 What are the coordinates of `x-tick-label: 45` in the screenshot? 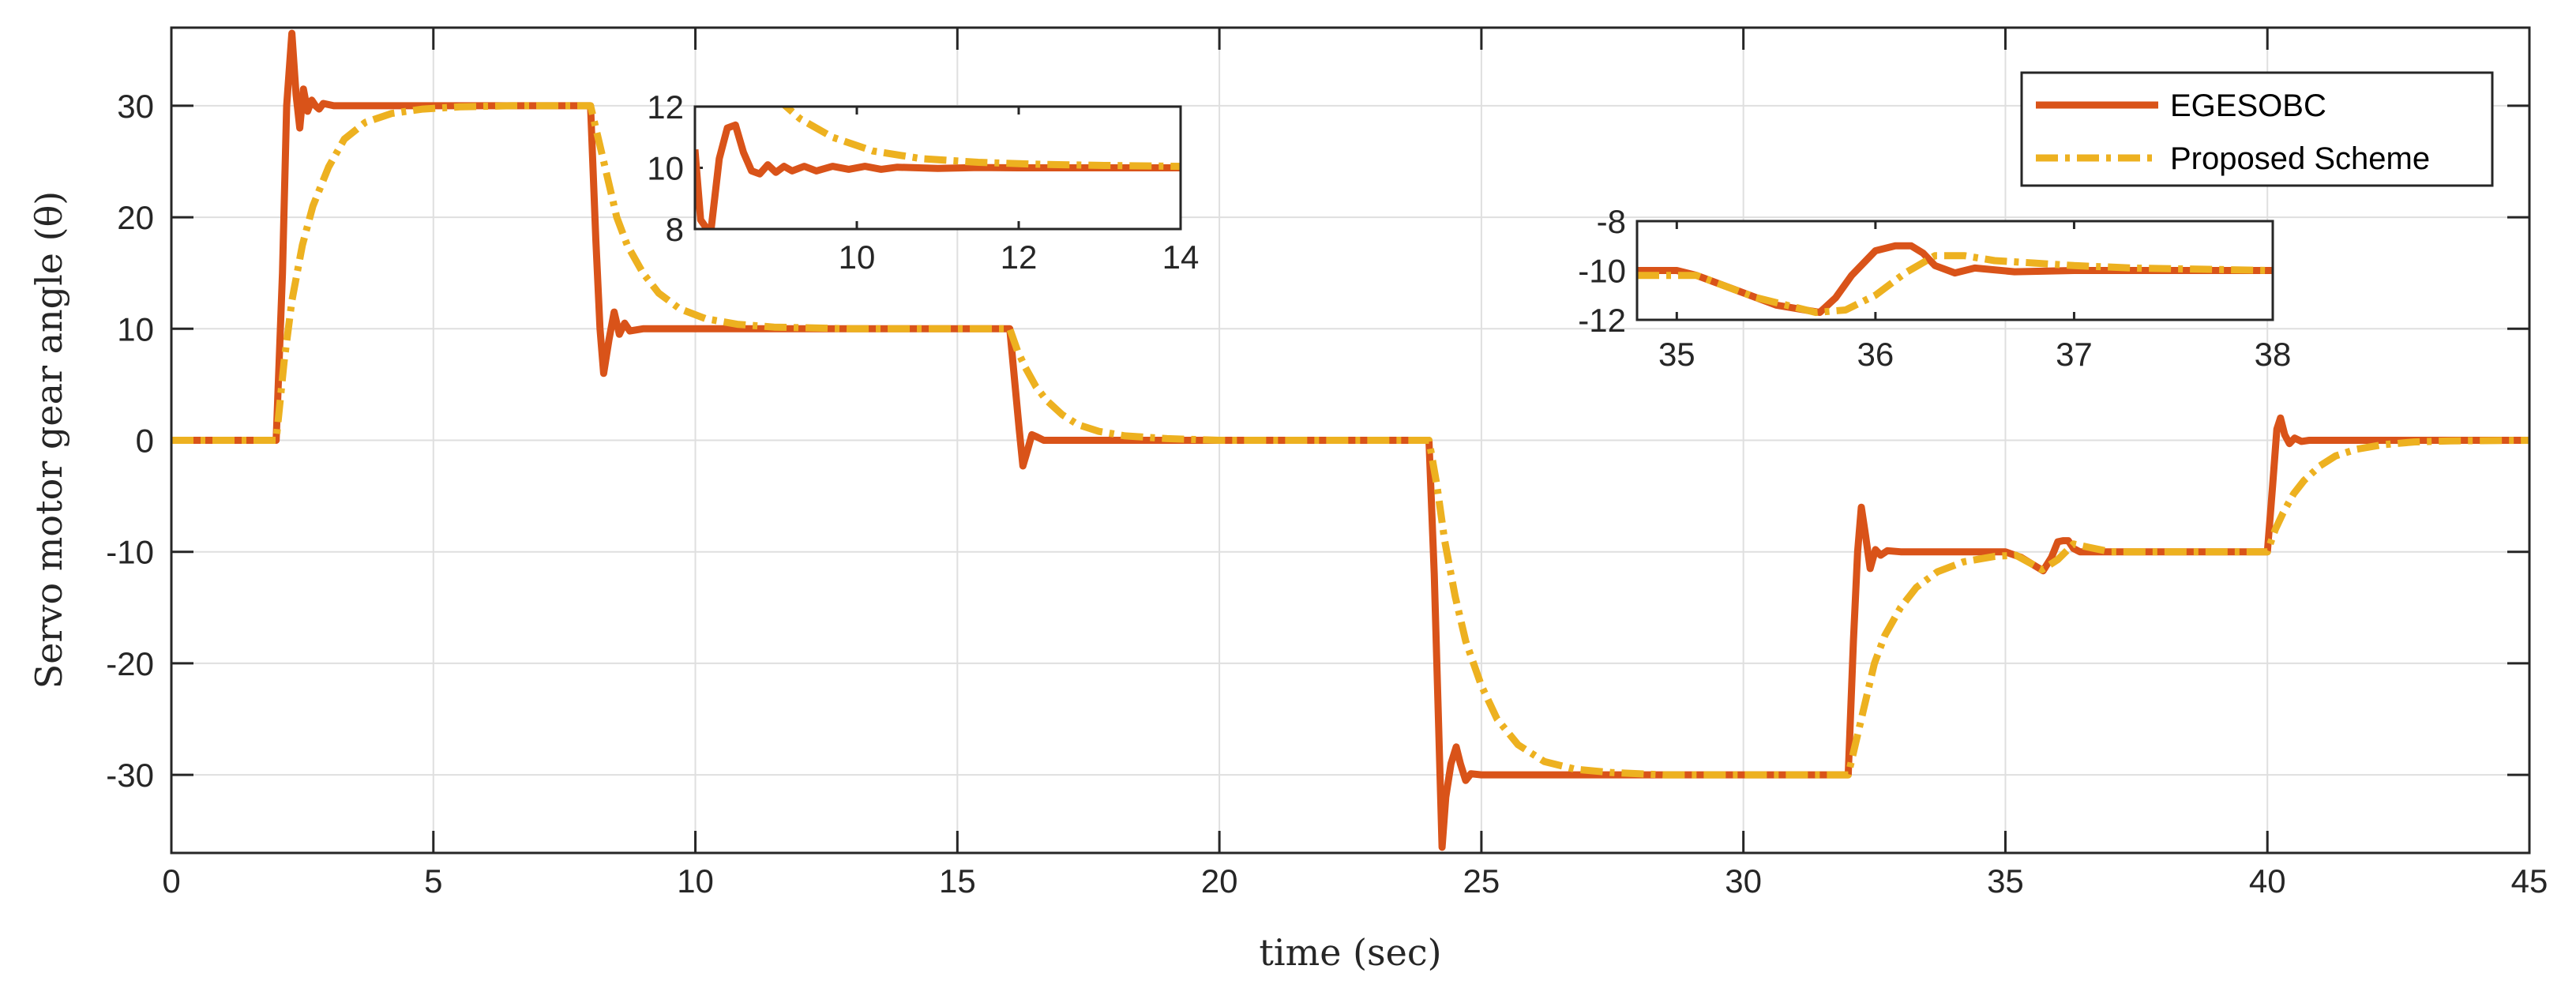 It's located at (2529, 881).